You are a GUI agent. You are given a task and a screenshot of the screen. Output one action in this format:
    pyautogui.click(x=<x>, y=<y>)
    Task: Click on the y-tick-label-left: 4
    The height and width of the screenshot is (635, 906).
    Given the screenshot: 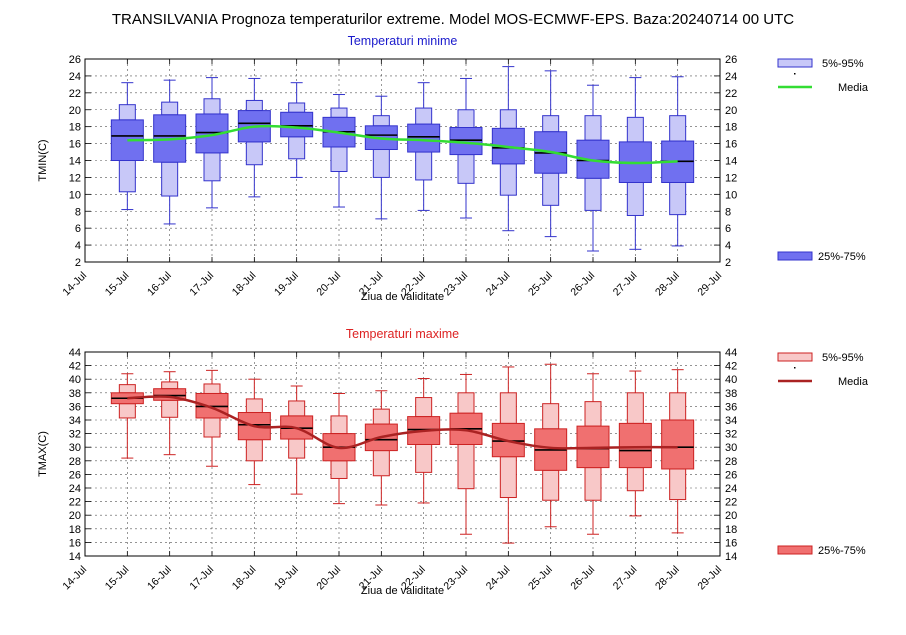 What is the action you would take?
    pyautogui.click(x=78, y=246)
    